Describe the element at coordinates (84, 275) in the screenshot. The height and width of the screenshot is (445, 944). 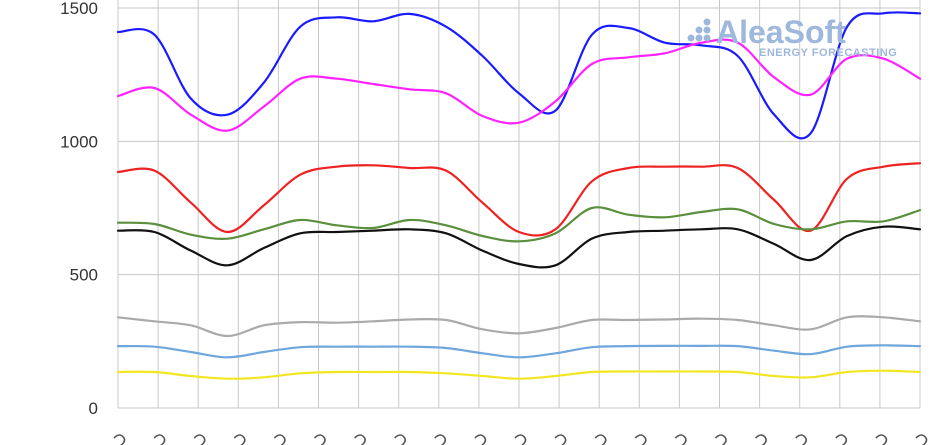
I see `y-tick-label: 500` at that location.